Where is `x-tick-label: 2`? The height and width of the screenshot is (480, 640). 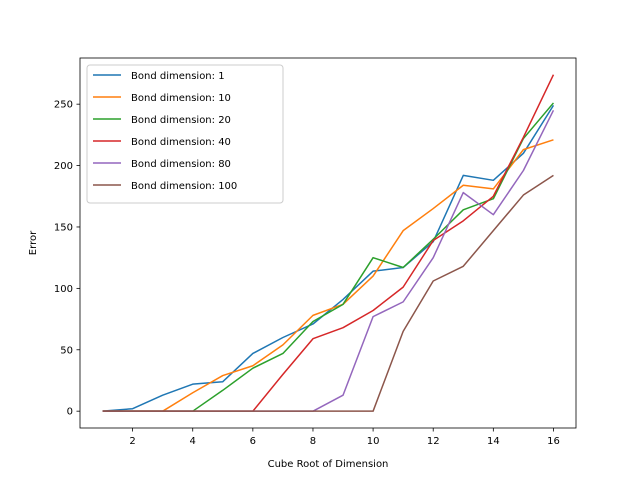
x-tick-label: 2 is located at coordinates (132, 441).